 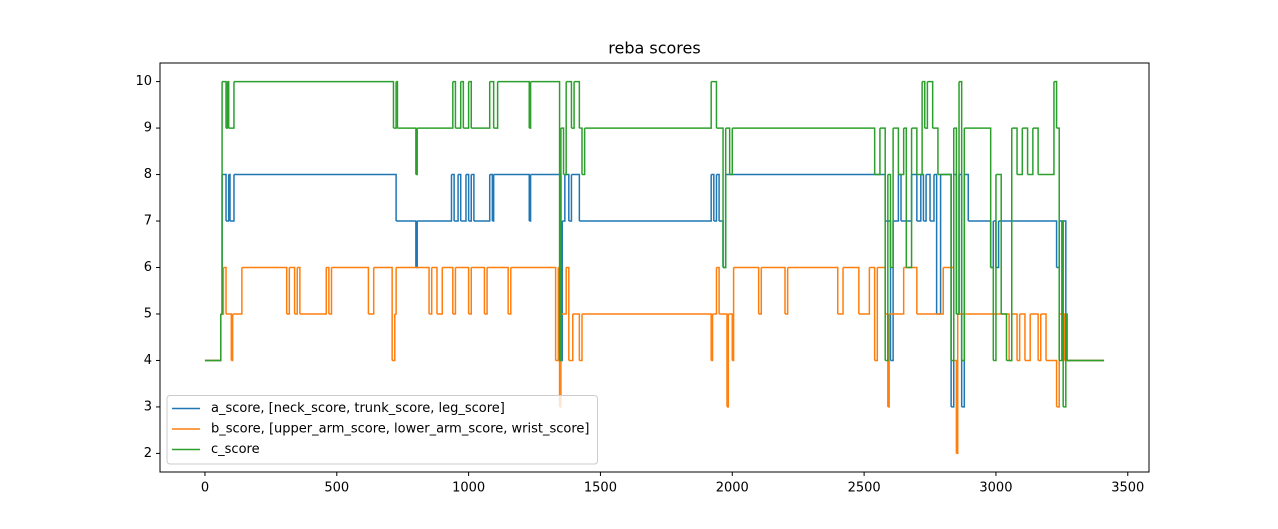 I want to click on x-tick-label: 0, so click(x=205, y=488).